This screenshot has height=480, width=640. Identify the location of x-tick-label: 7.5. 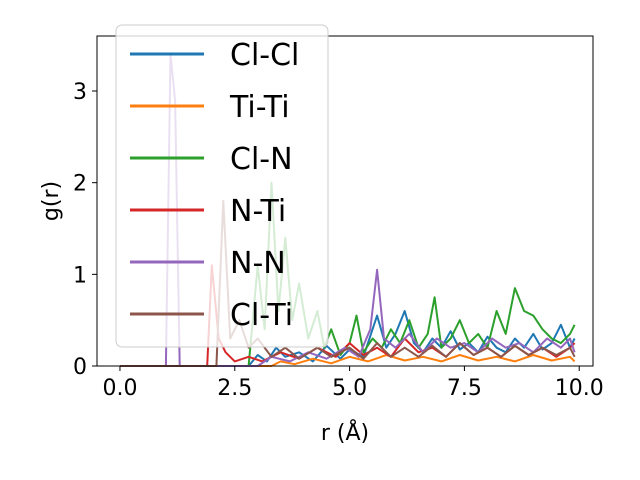
(464, 388).